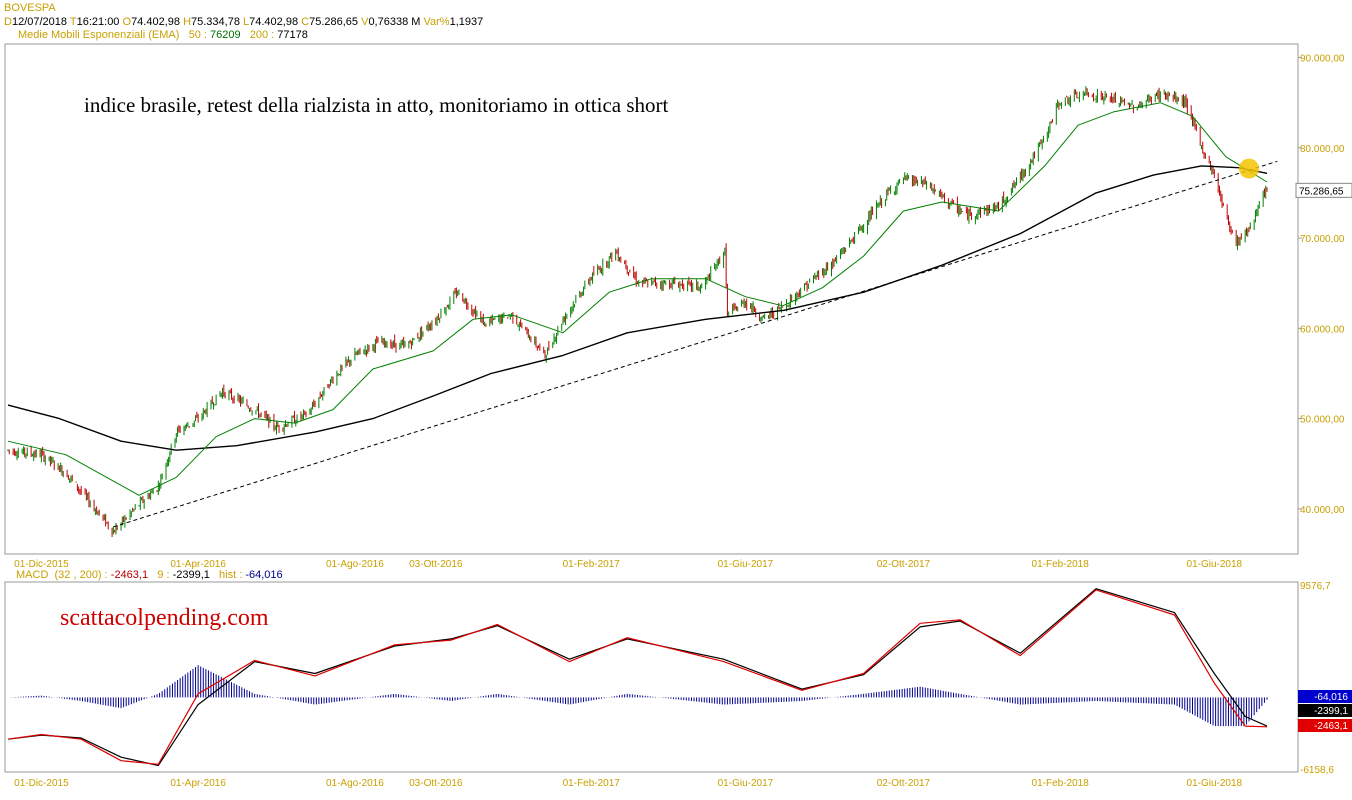 The image size is (1352, 800). What do you see at coordinates (746, 783) in the screenshot?
I see `macd-x-tick-label: 01-Giu-2017` at bounding box center [746, 783].